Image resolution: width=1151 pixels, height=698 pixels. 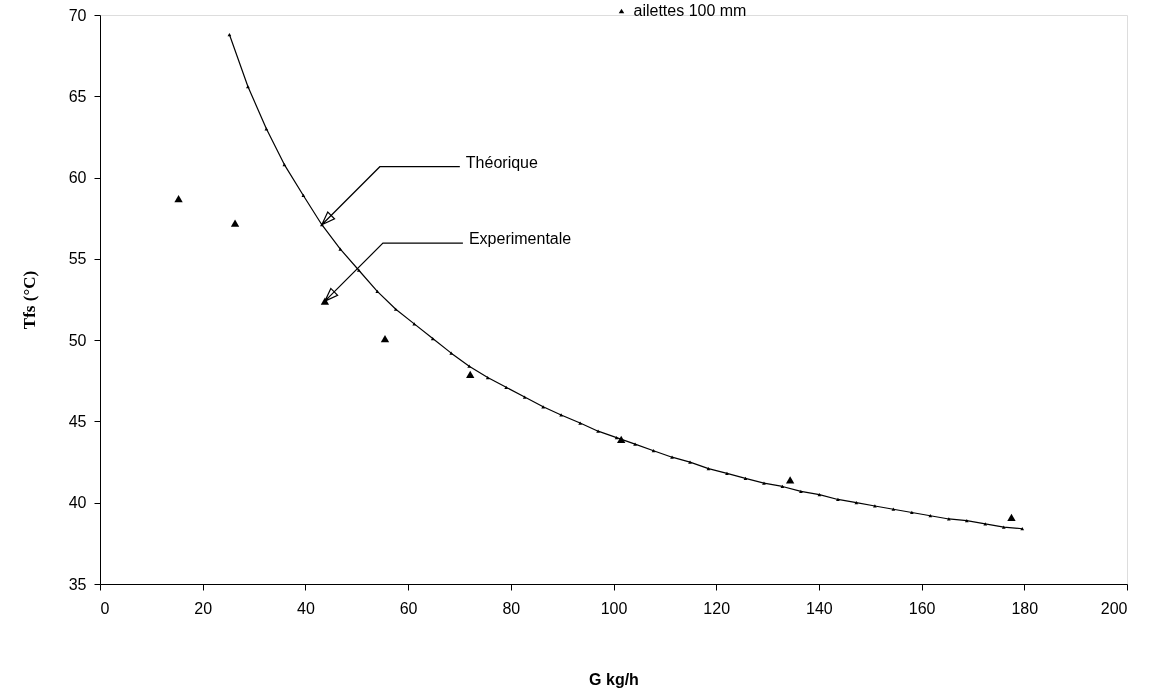 I want to click on x-tick-label: 60, so click(x=408, y=608).